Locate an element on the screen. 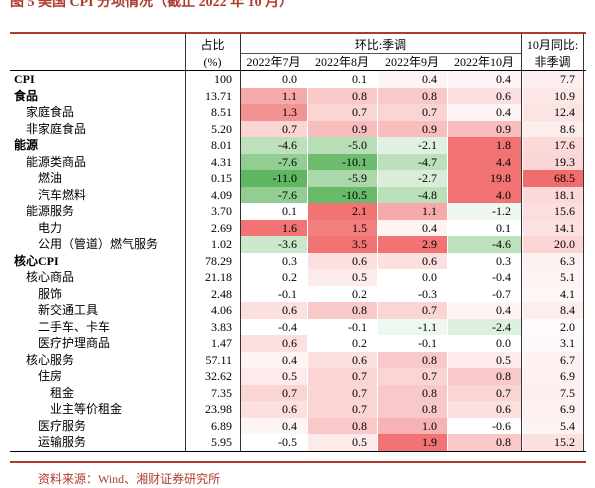 This screenshot has width=595, height=488. row-label: 业主等价租金 is located at coordinates (86, 409).